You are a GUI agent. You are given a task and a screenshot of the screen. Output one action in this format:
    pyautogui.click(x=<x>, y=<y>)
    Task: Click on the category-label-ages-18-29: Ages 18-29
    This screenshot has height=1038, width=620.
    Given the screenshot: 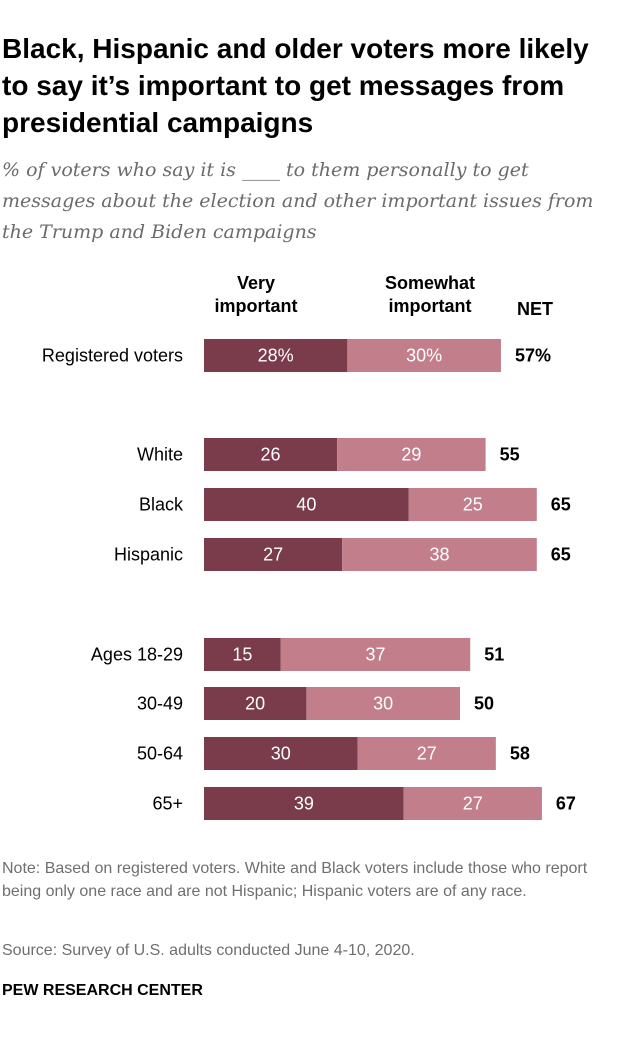 What is the action you would take?
    pyautogui.click(x=137, y=655)
    